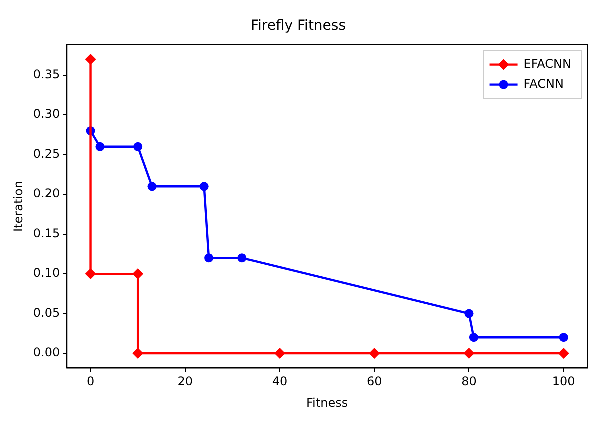  I want to click on y-tick-label: 0.30, so click(46, 114).